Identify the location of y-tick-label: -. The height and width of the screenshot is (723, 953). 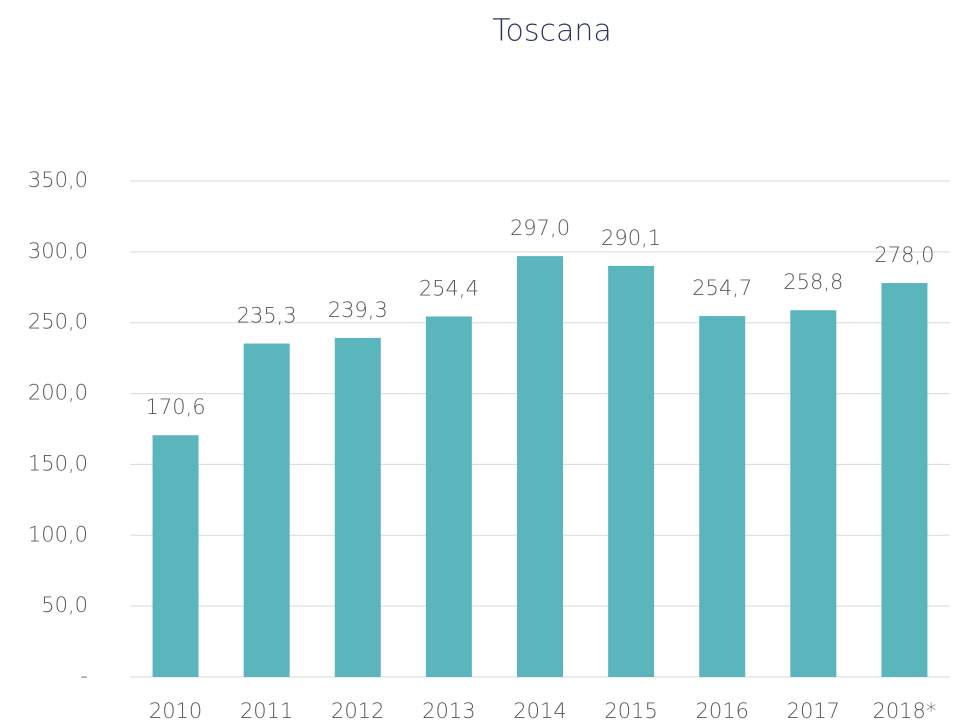
(84, 676).